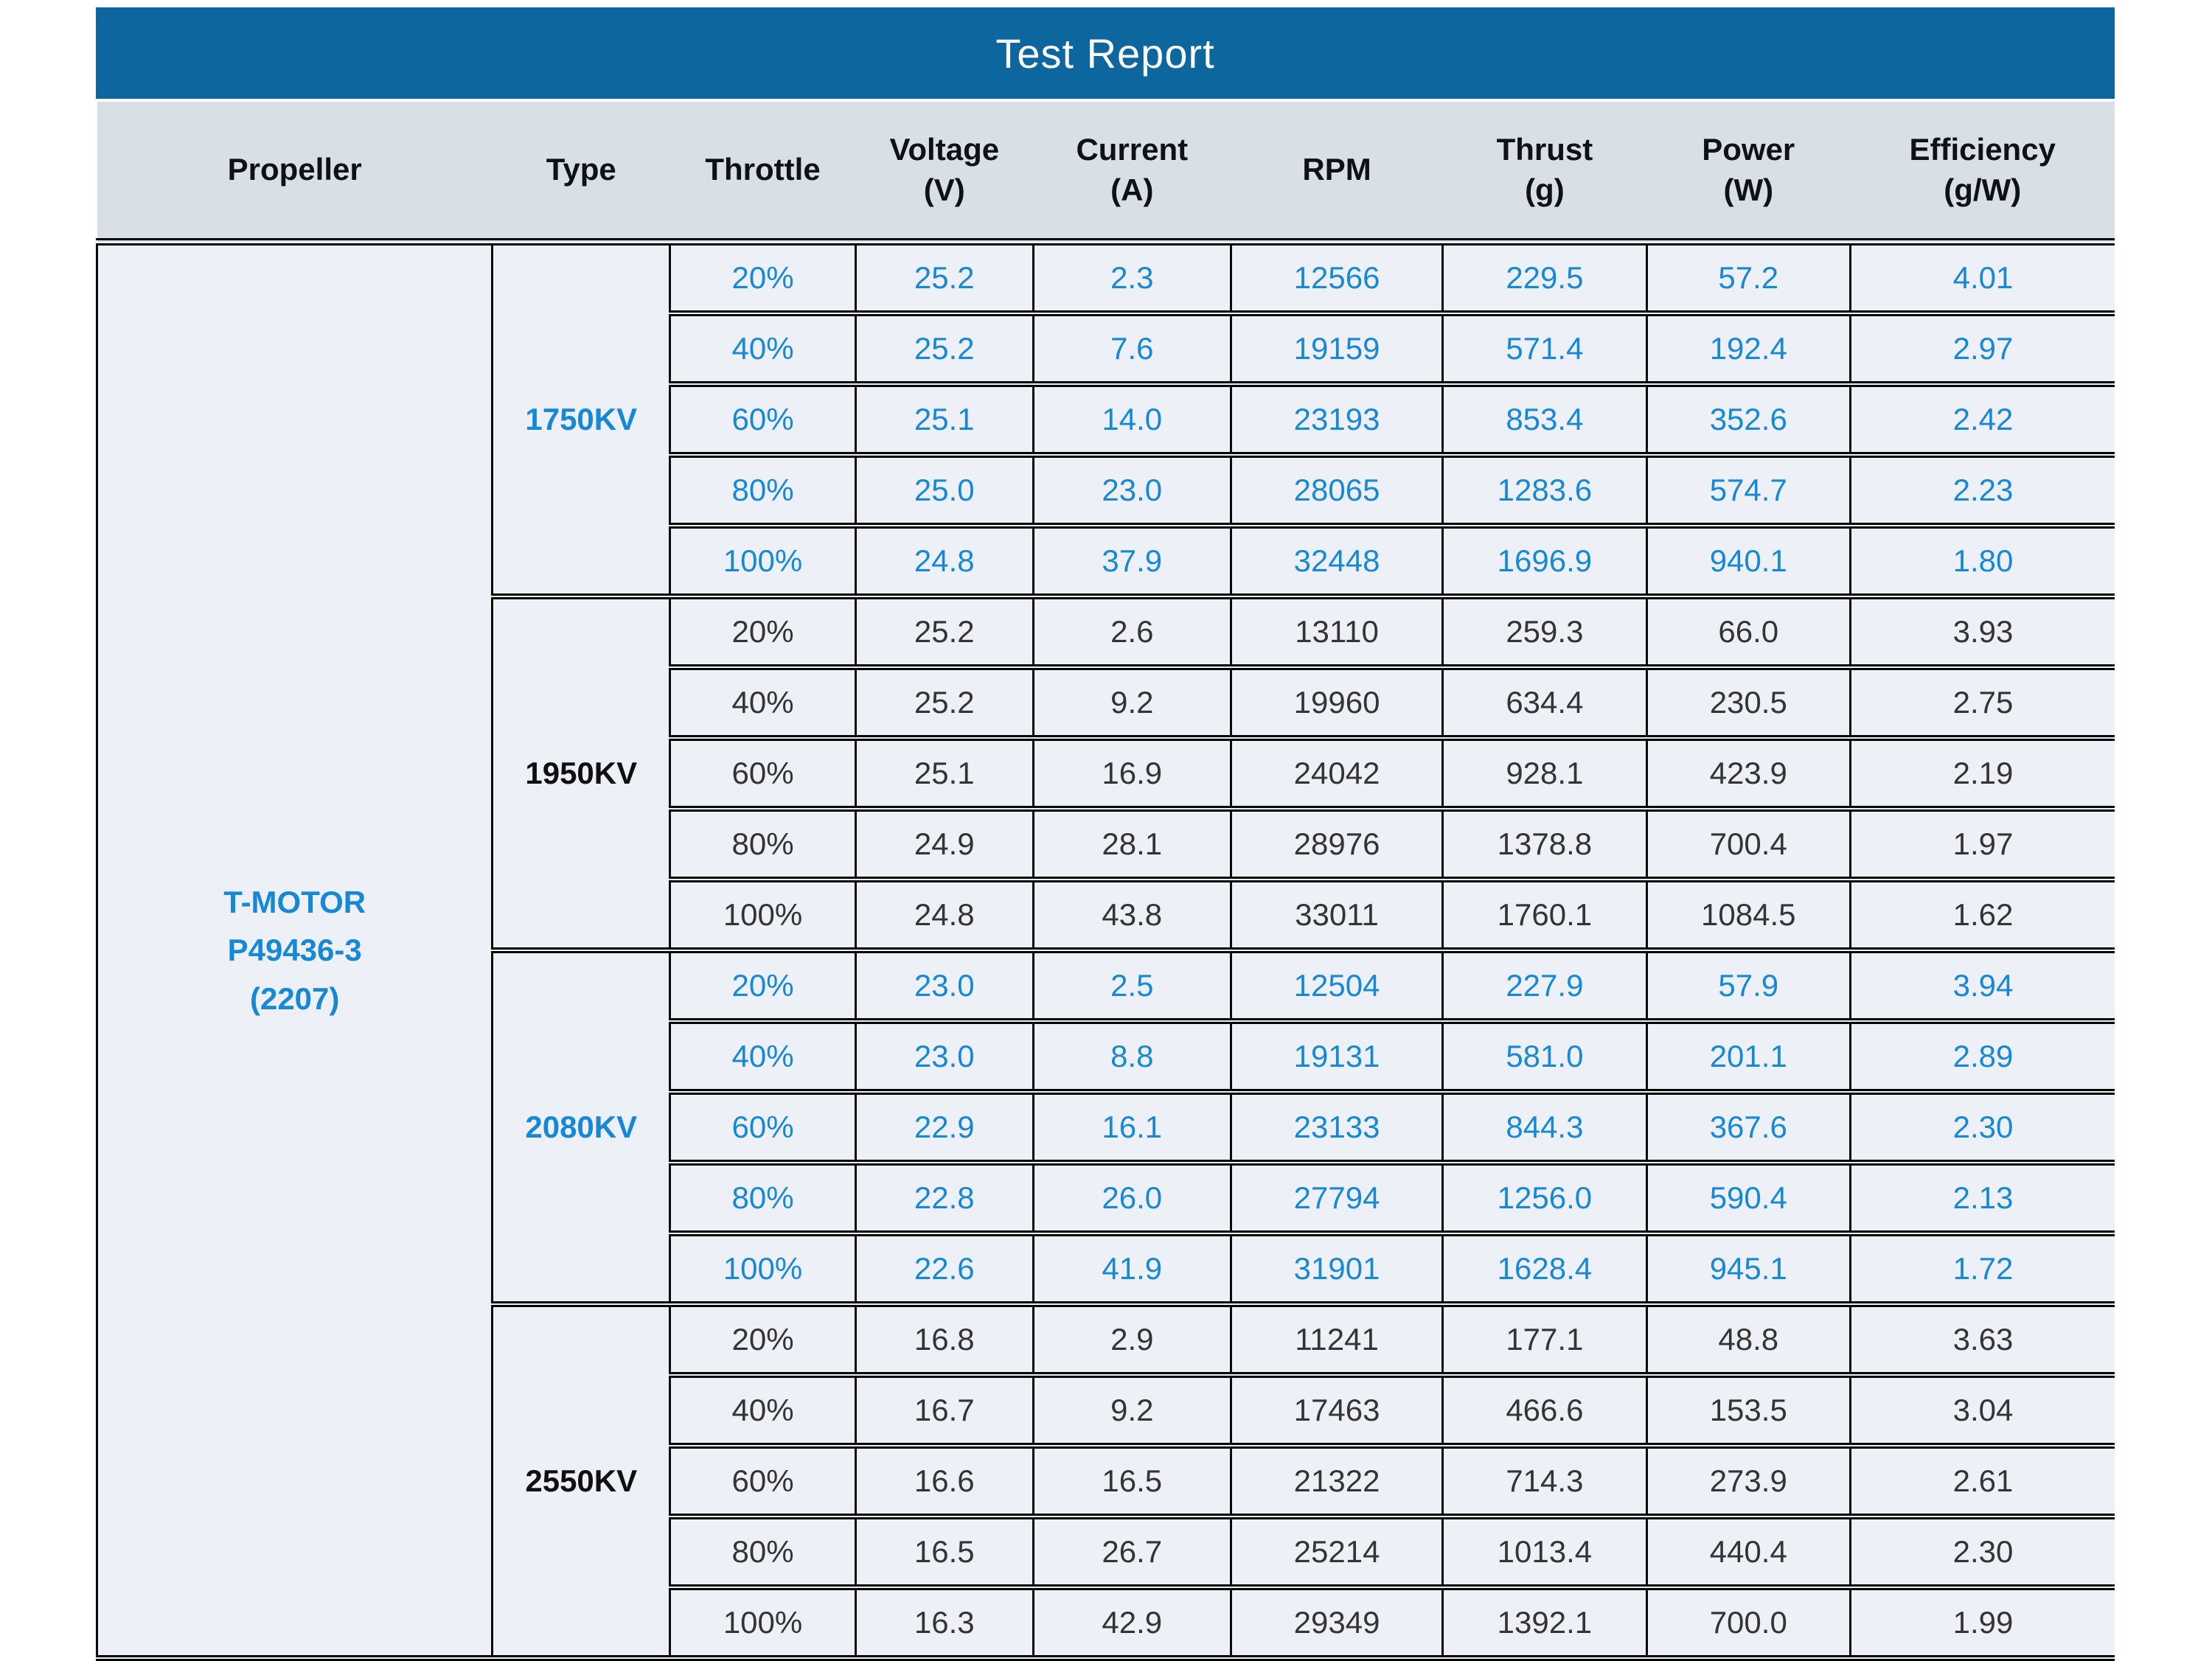 This screenshot has height=1661, width=2212. I want to click on report-title: Test Report, so click(1105, 53).